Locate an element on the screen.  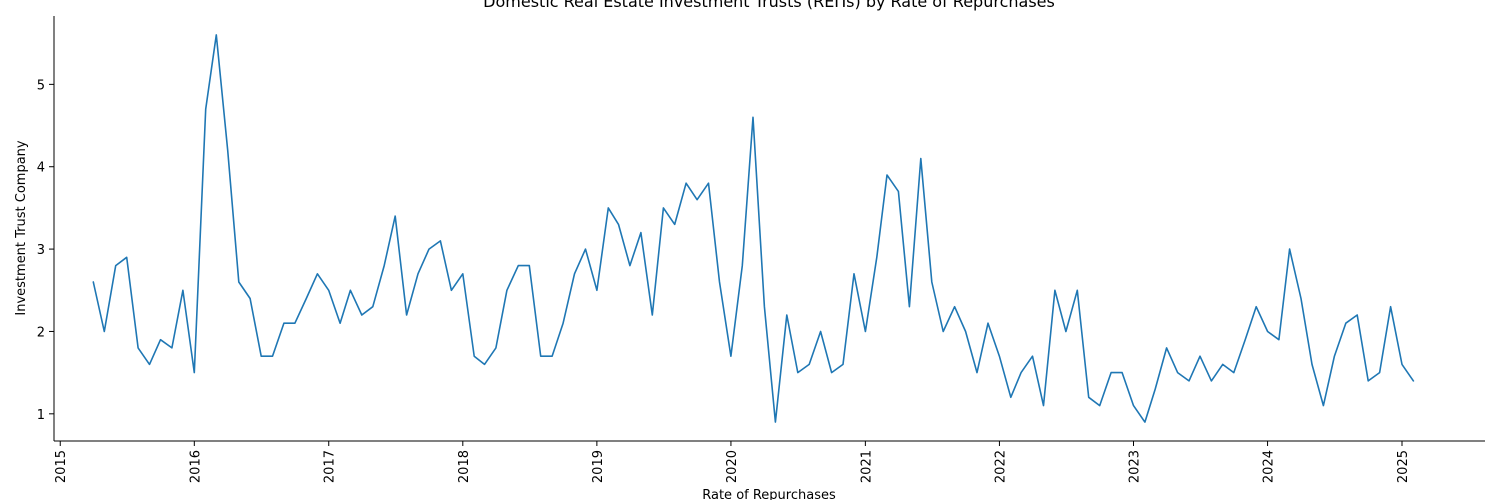
x-tick-label: 2018 is located at coordinates (464, 466).